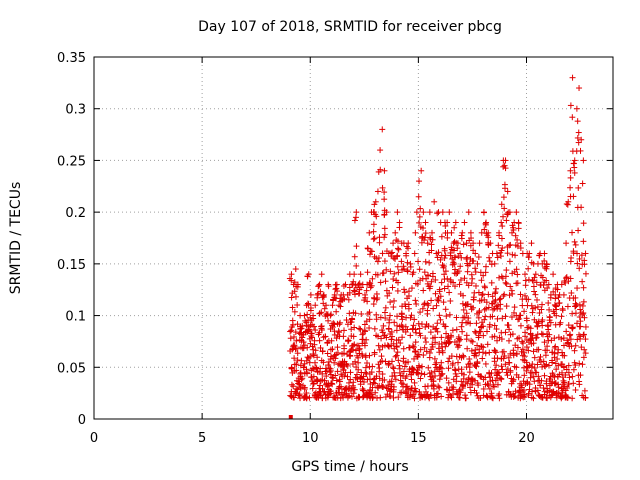  I want to click on y-tick-label: 0.15, so click(71, 265).